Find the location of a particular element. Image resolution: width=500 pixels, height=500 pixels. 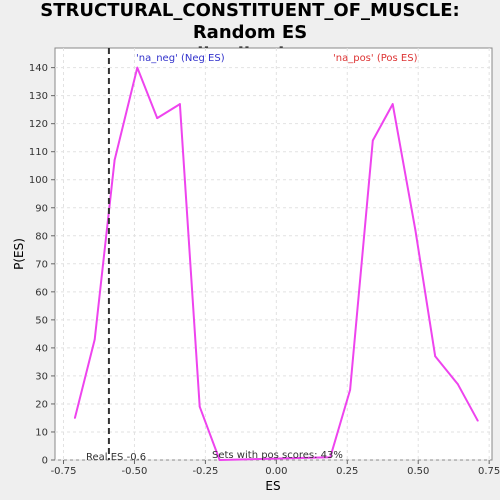

y-tick-label: 110 is located at coordinates (38, 152).